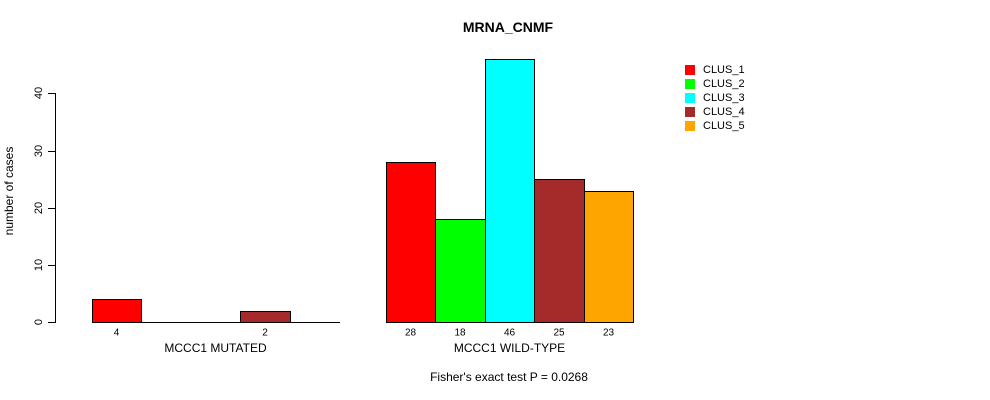 Image resolution: width=990 pixels, height=400 pixels. Describe the element at coordinates (509, 348) in the screenshot. I see `x-group-label: MCCC1 WILD-TYPE` at that location.